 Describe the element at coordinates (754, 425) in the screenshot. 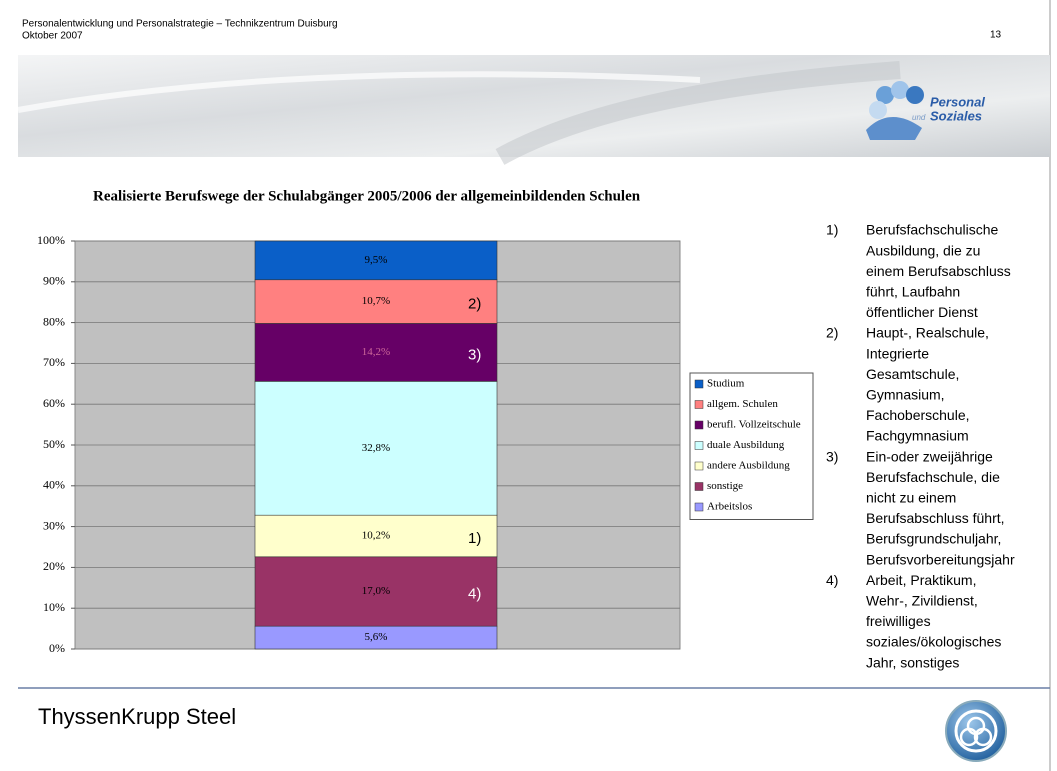

I see `legend-label: berufl. Vollzeitschule` at that location.